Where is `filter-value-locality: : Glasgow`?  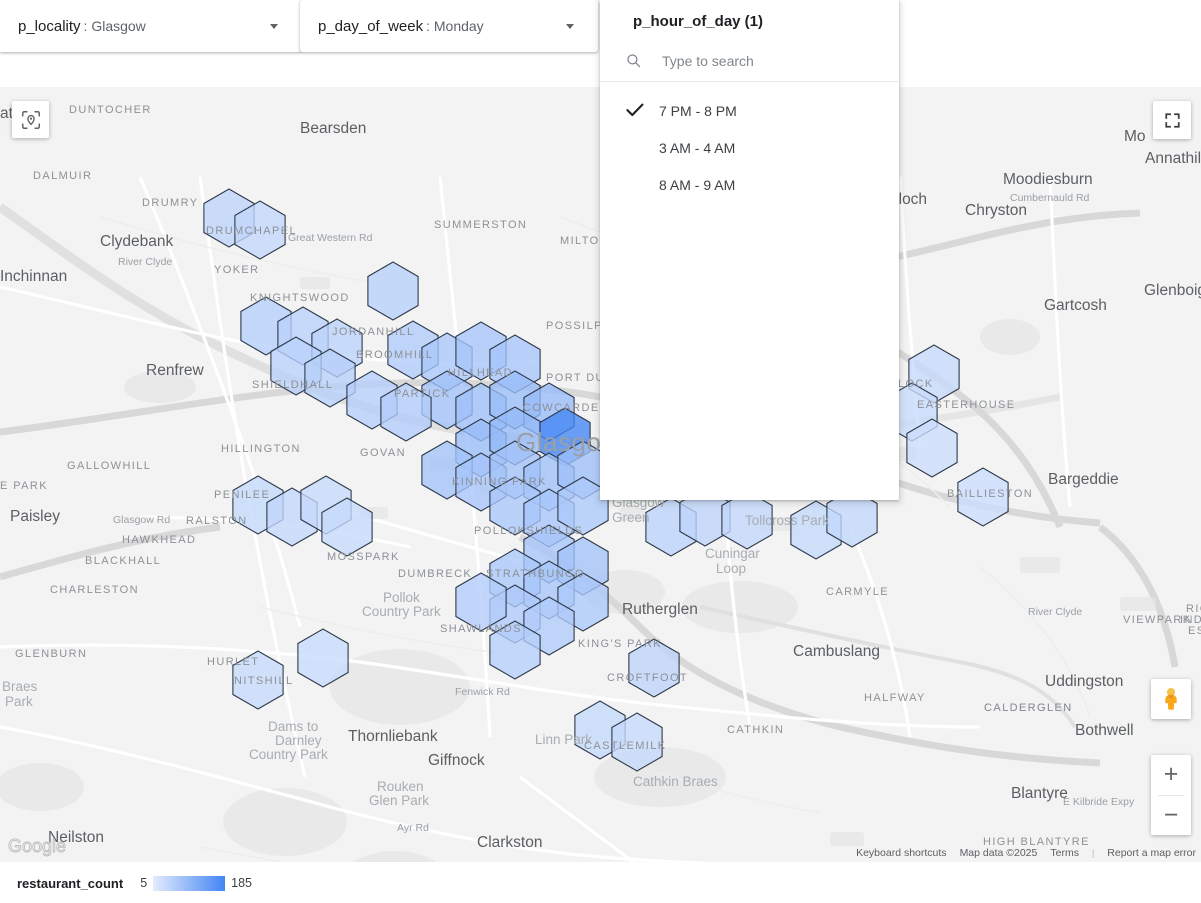 filter-value-locality: : Glasgow is located at coordinates (114, 26).